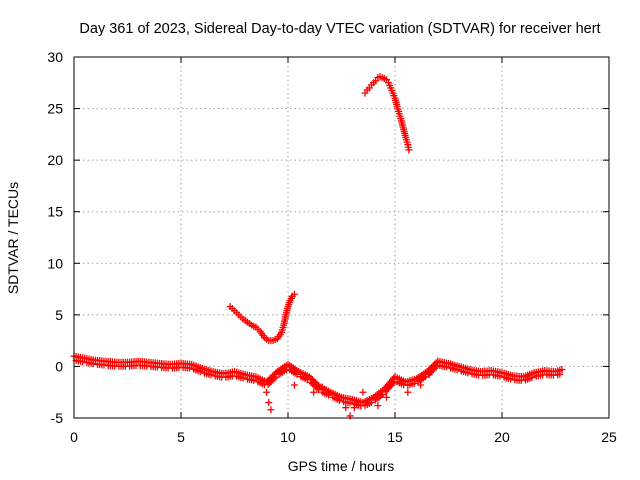 Image resolution: width=640 pixels, height=480 pixels. What do you see at coordinates (502, 437) in the screenshot?
I see `x-tick-label: 20` at bounding box center [502, 437].